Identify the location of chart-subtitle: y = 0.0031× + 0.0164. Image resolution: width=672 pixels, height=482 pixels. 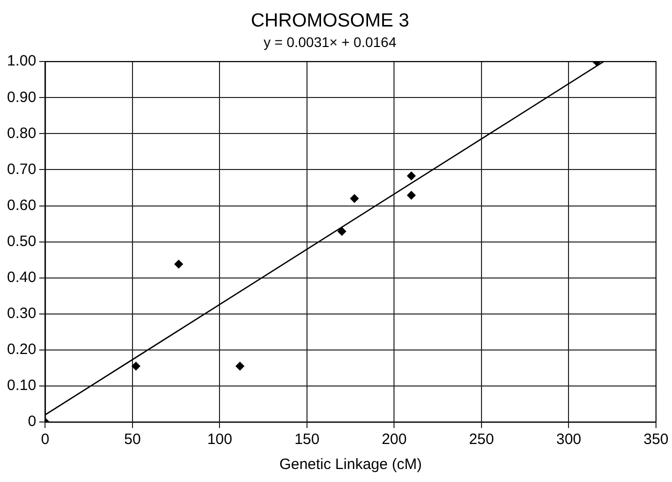
(330, 42).